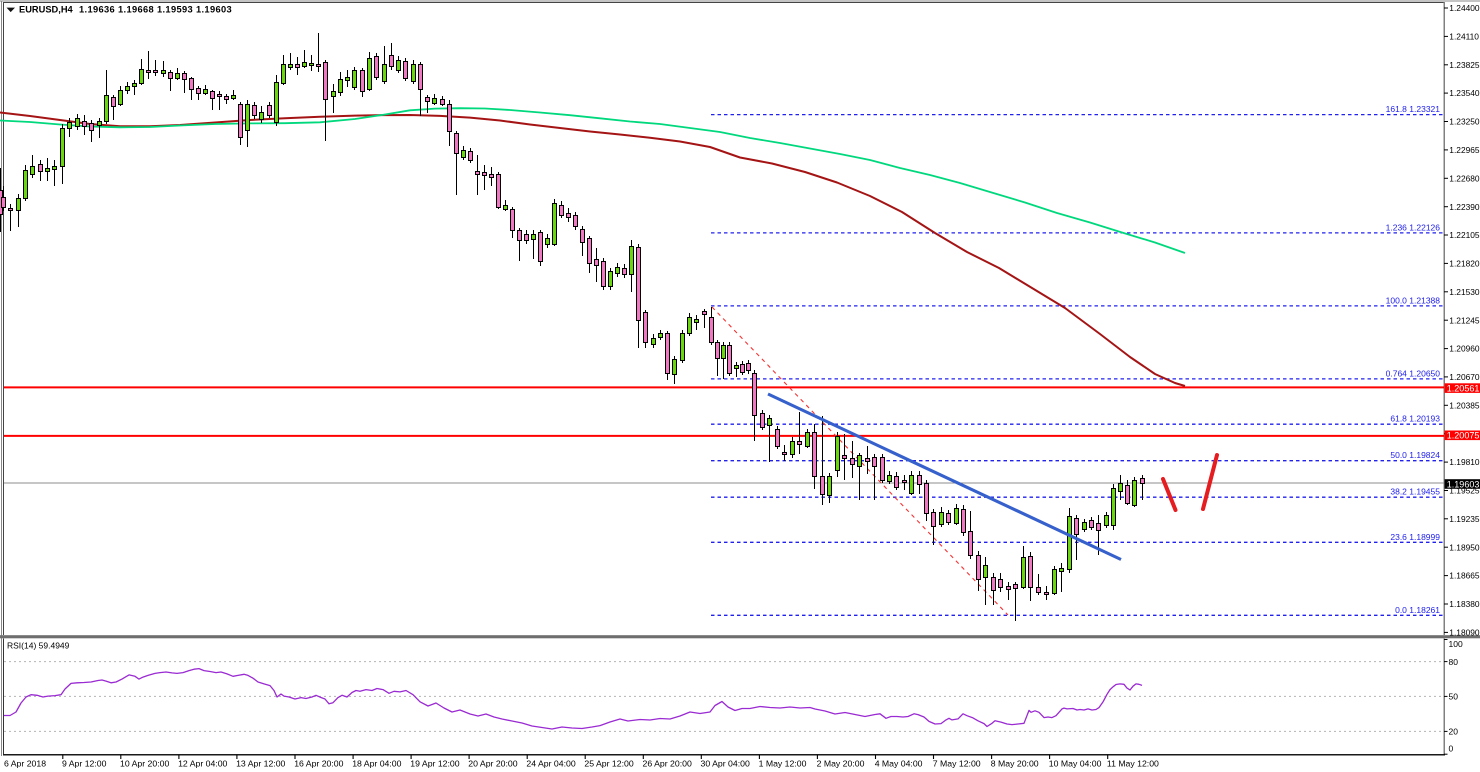  Describe the element at coordinates (1417, 610) in the screenshot. I see `svg-text: 0.0 1.18261` at that location.